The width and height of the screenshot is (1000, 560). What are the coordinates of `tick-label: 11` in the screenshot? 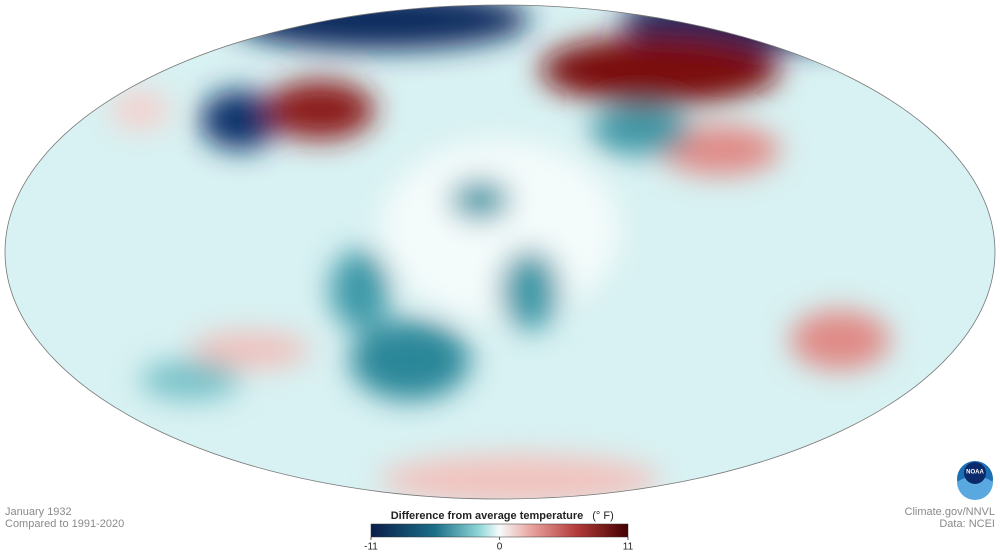 It's located at (628, 547).